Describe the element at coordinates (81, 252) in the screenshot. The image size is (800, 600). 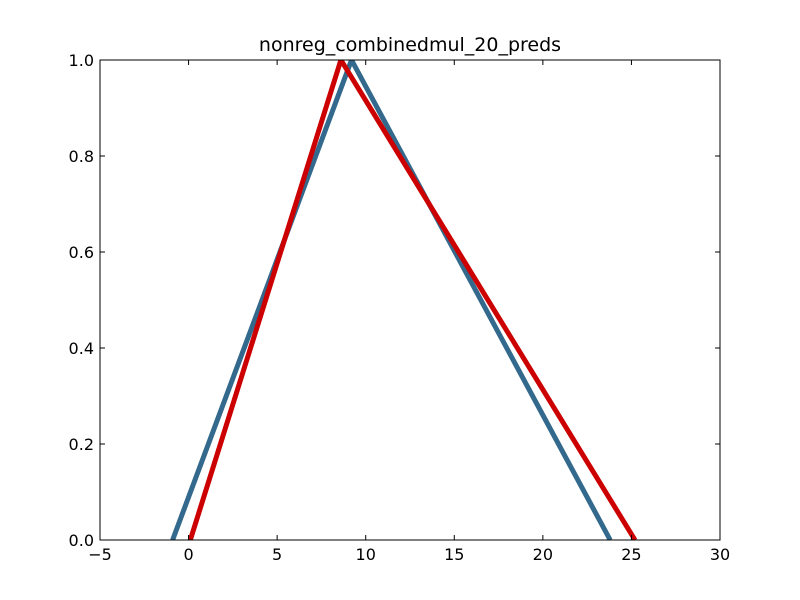
I see `y-tick-label: 0.6` at that location.